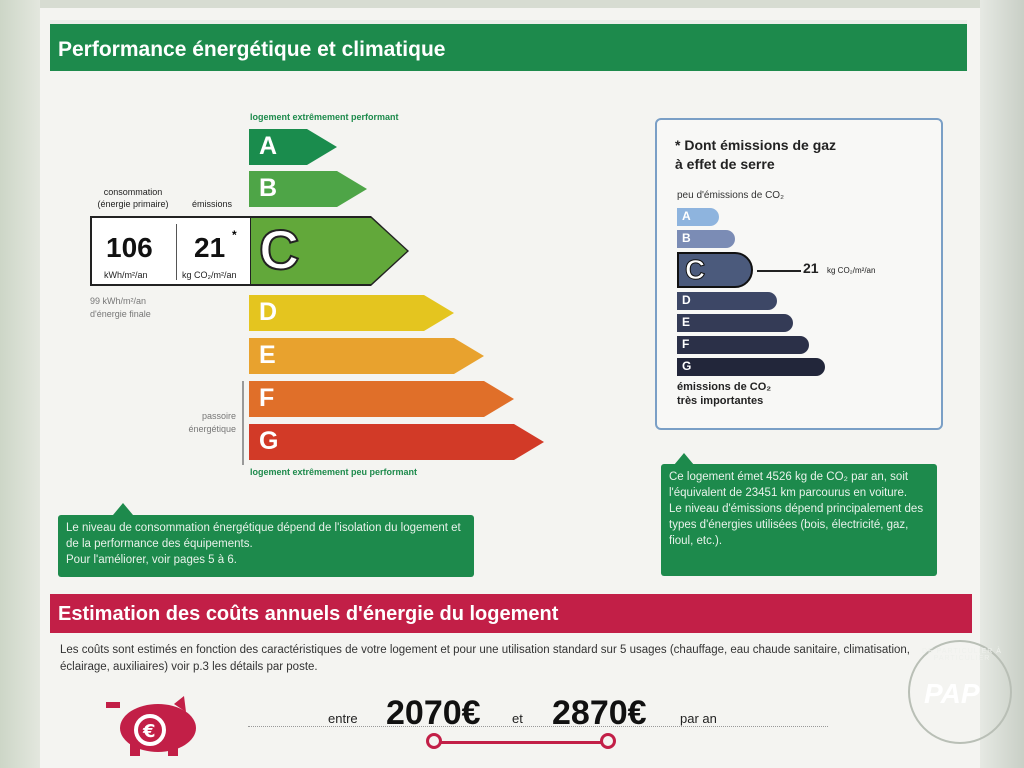 This screenshot has height=768, width=1024. I want to click on emissions-unit: kg CO₂/m²/an, so click(209, 275).